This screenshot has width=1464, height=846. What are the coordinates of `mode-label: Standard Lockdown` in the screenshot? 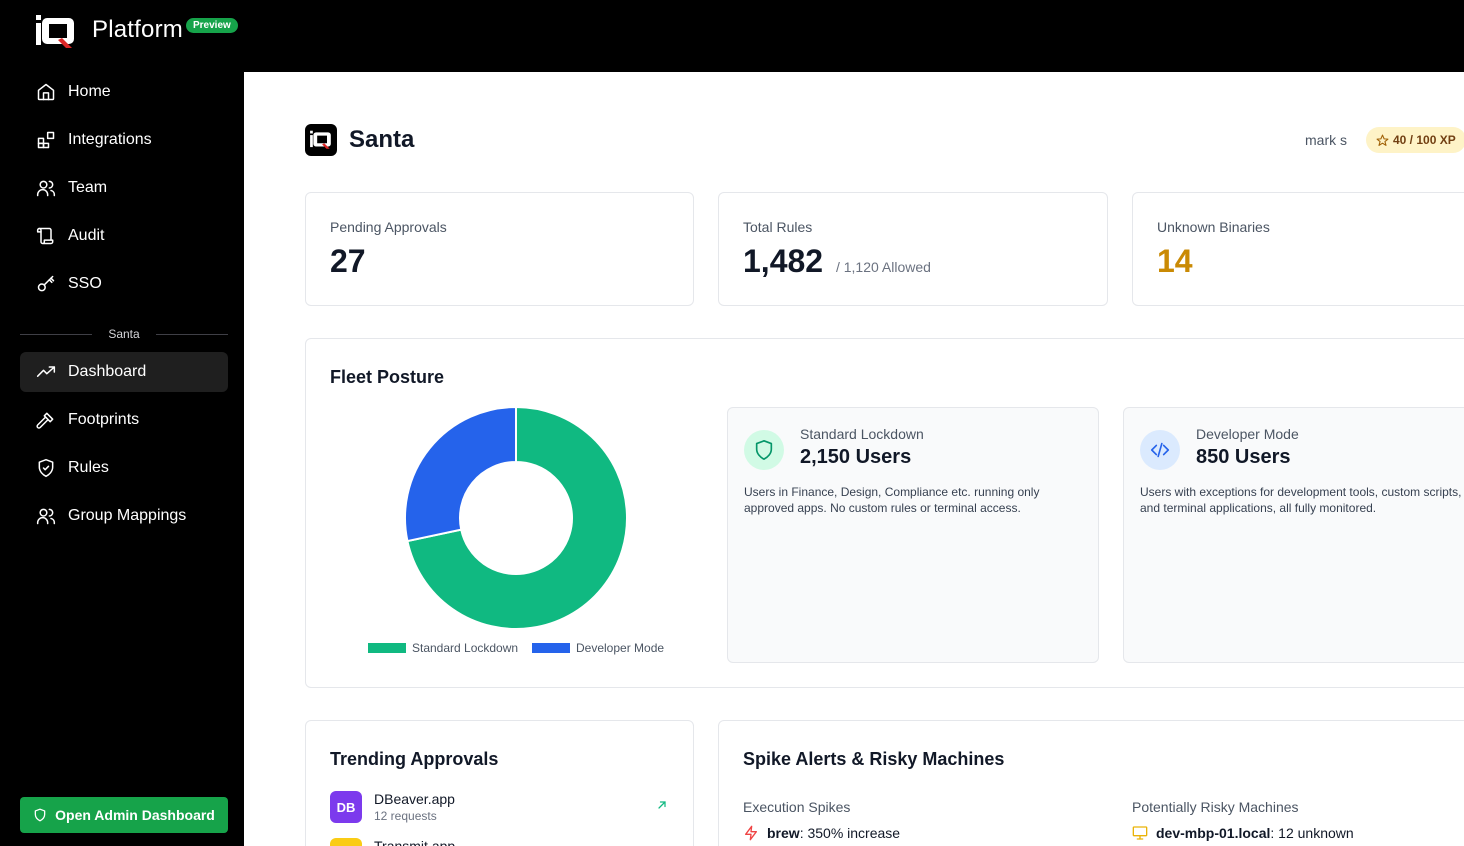 It's located at (862, 434).